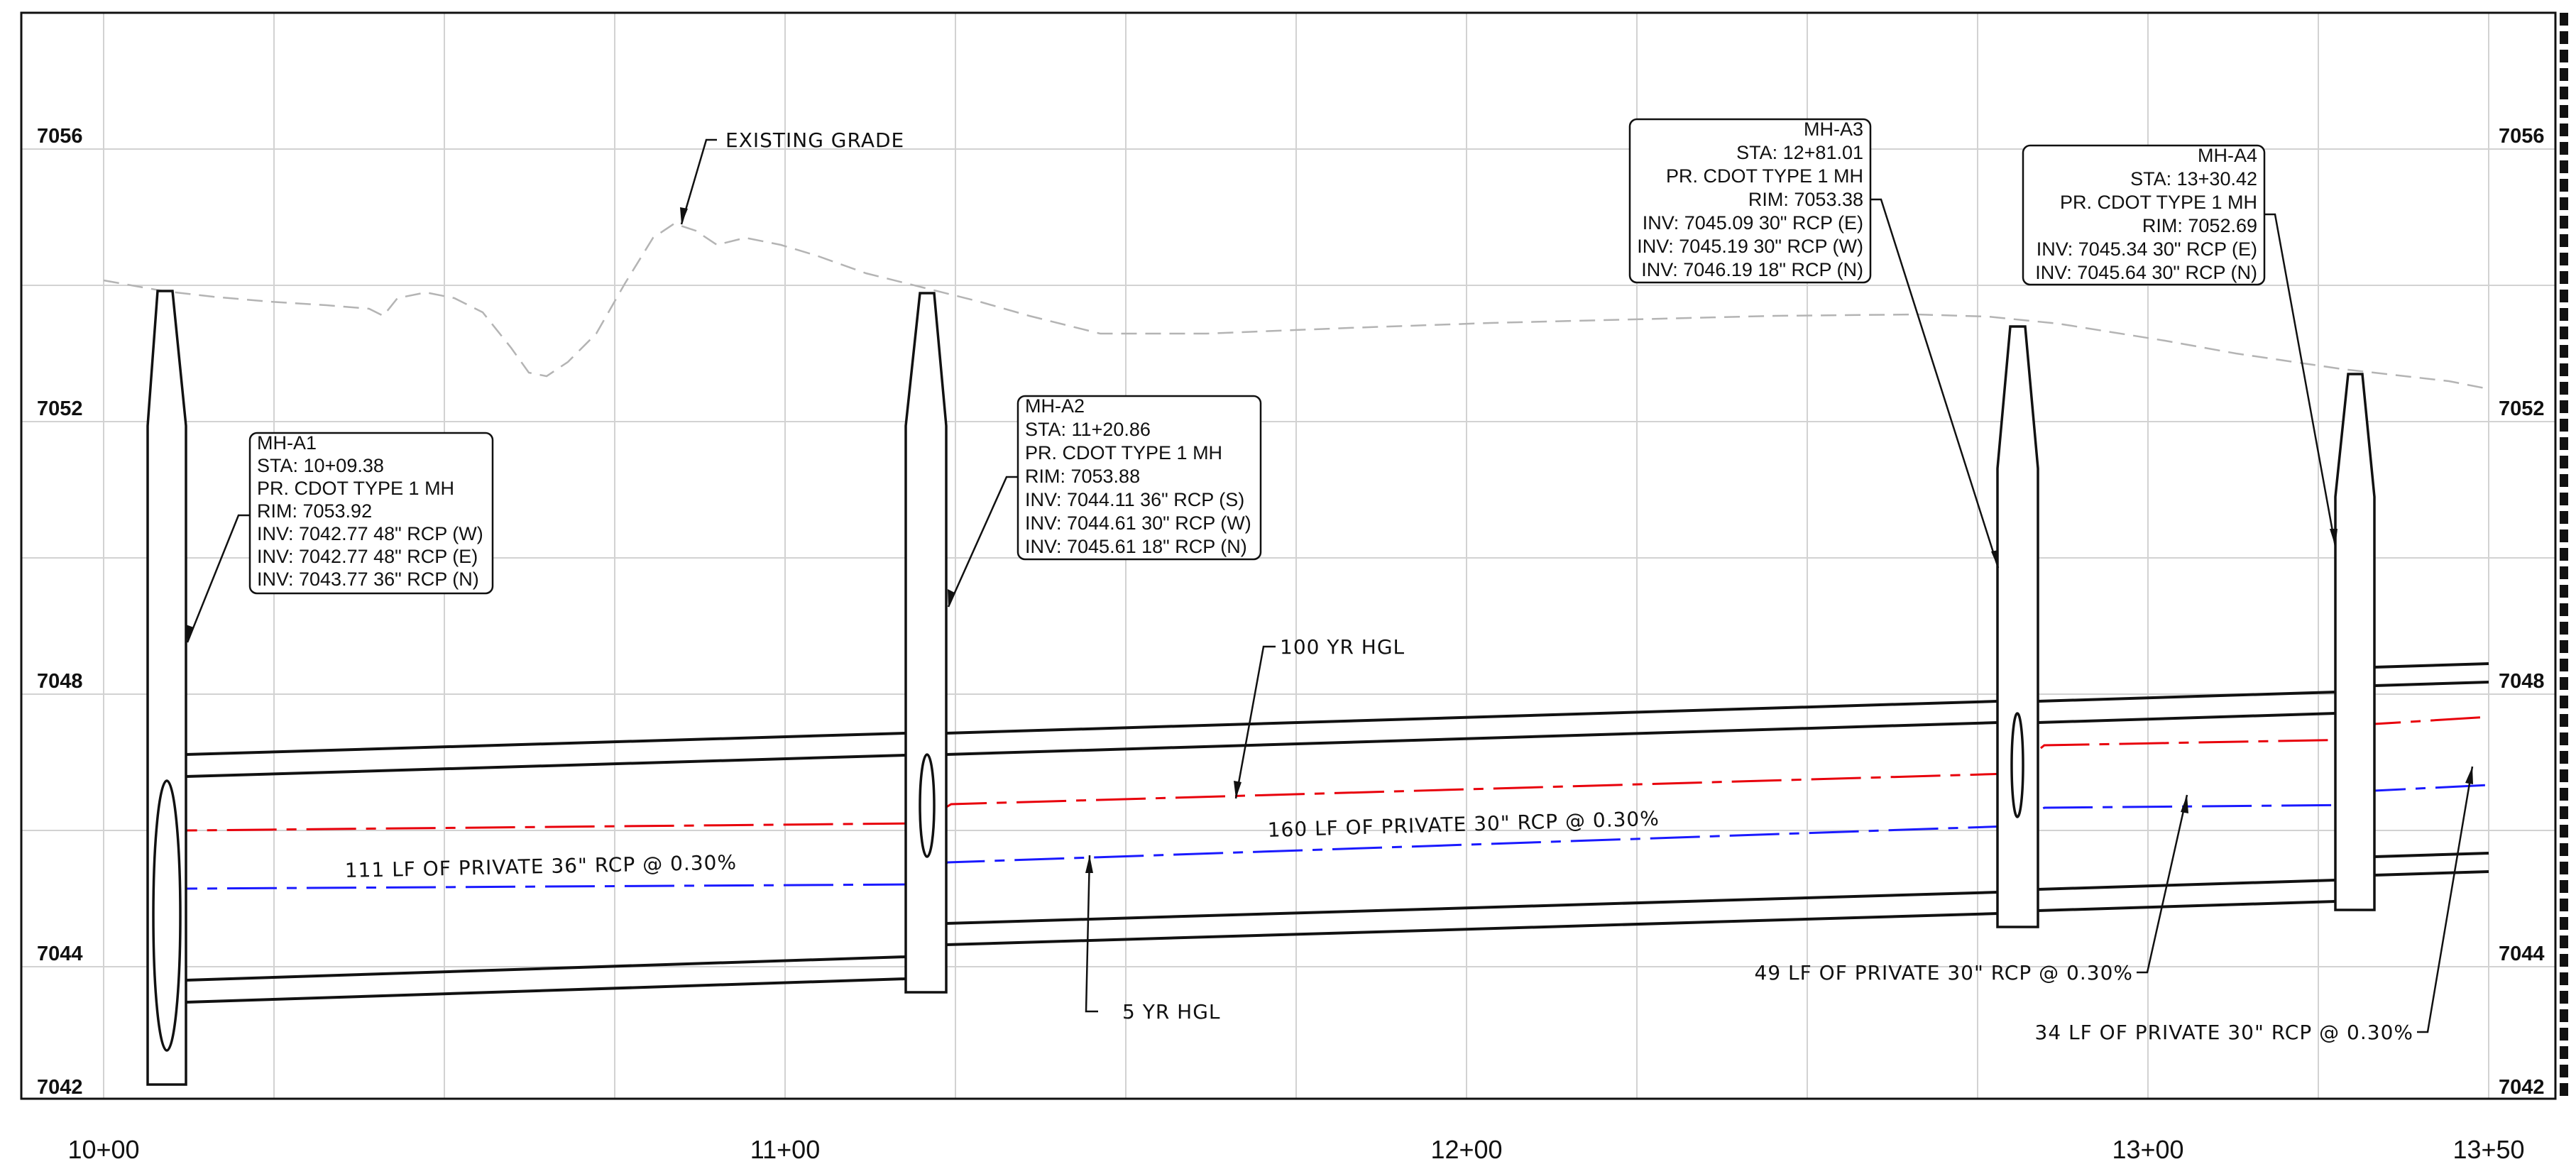  Describe the element at coordinates (2522, 954) in the screenshot. I see `elevation-label-7044-right: 7044` at that location.